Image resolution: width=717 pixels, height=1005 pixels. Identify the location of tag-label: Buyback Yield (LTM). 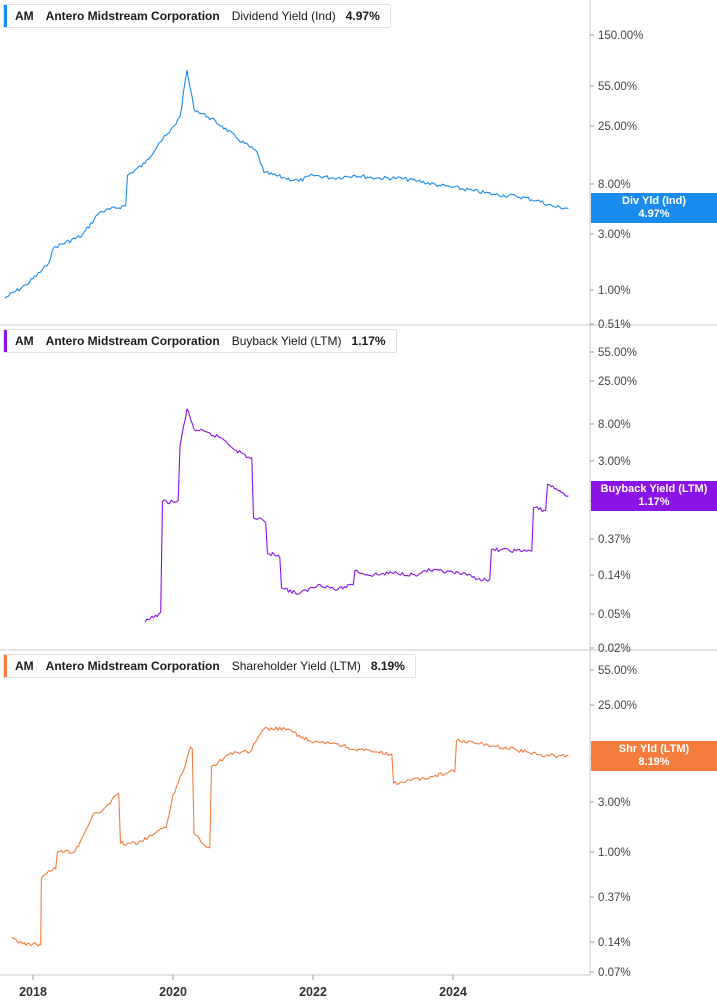
(654, 489).